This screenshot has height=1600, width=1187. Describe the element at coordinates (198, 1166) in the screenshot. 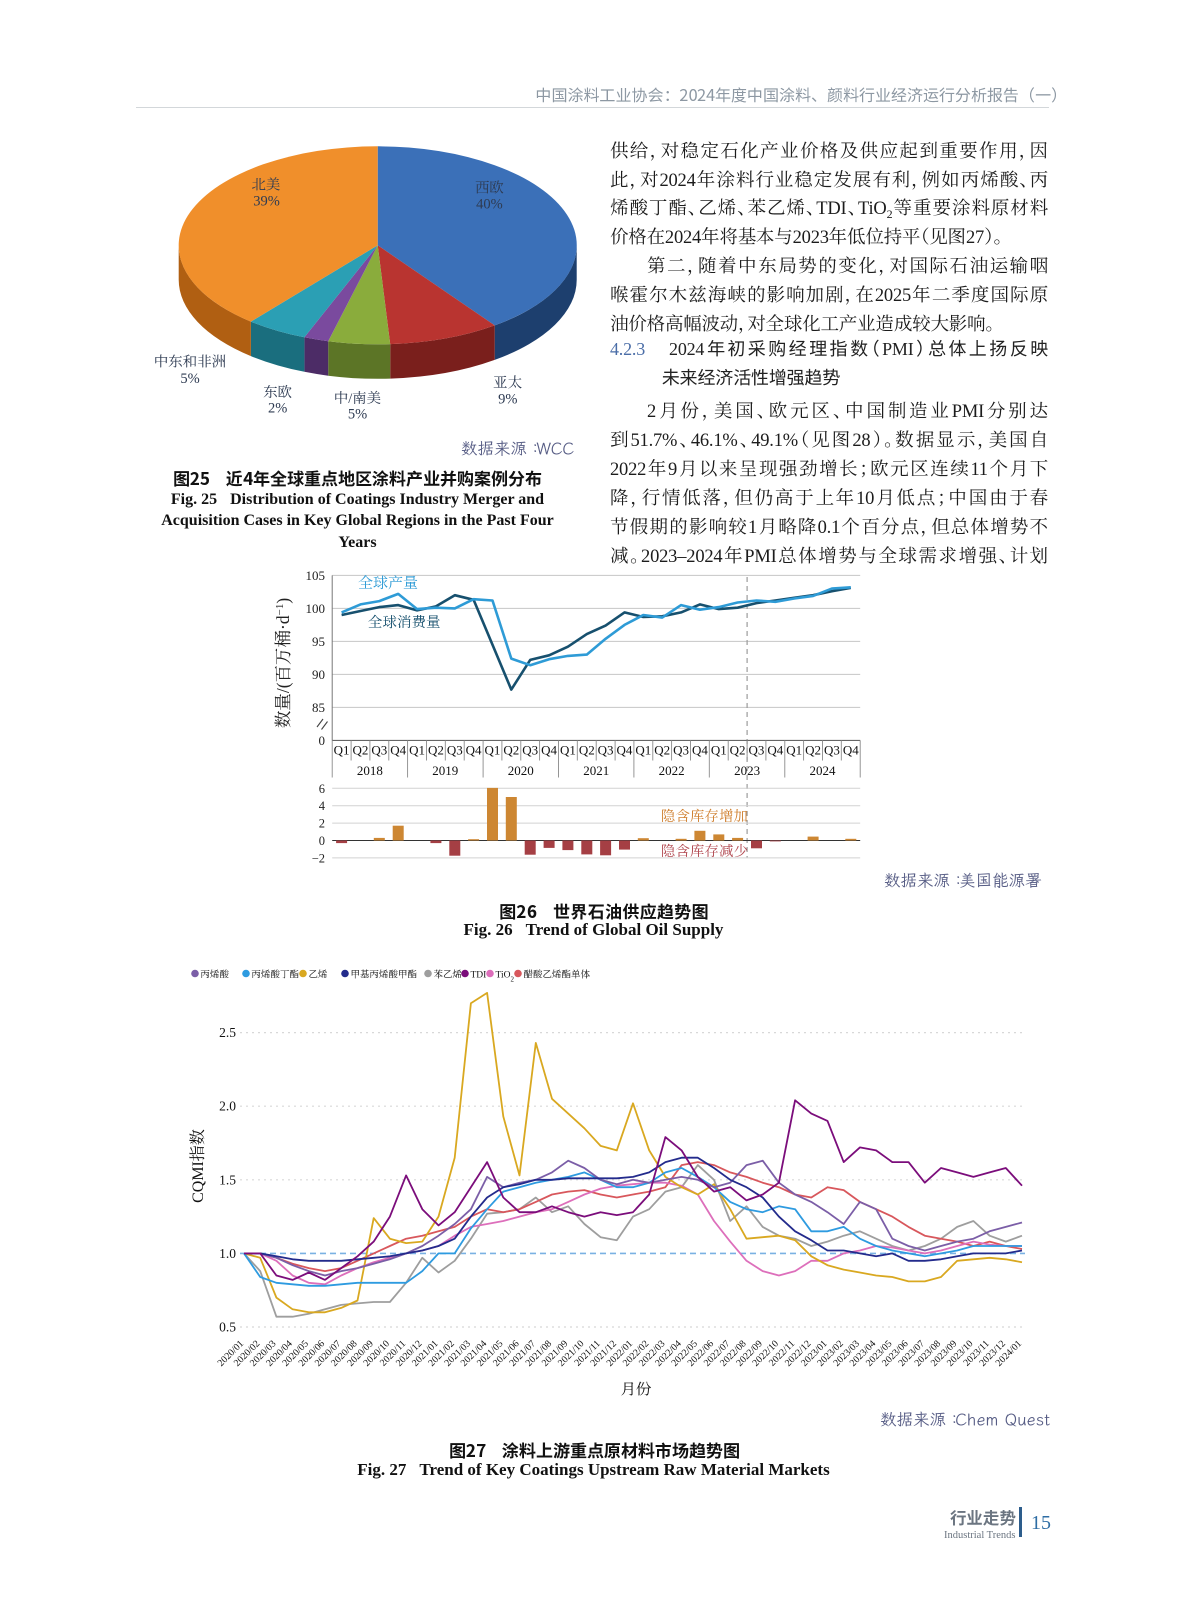

I see `svg-text: CQMI指数` at that location.